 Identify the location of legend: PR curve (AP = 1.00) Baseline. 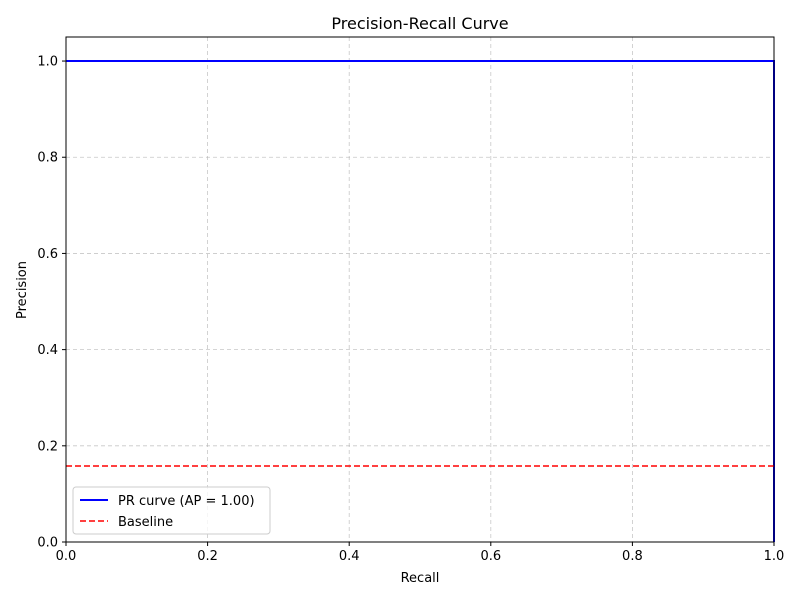
(171, 510).